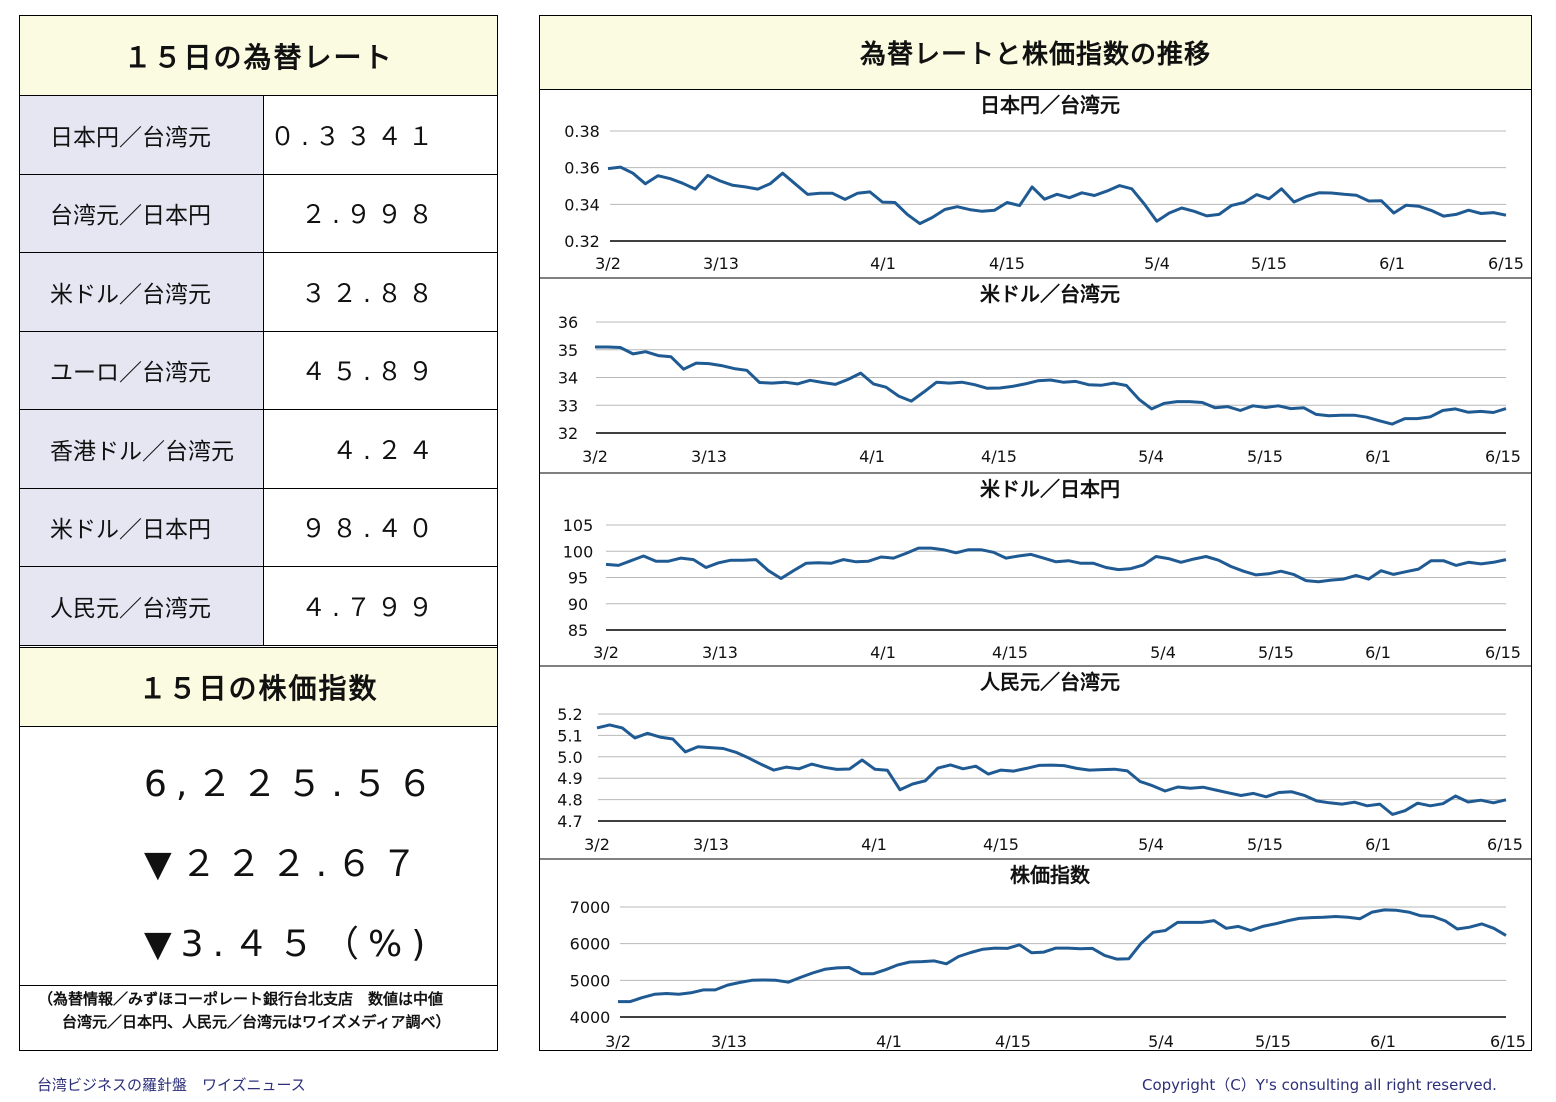 Image resolution: width=1556 pixels, height=1102 pixels. Describe the element at coordinates (142, 370) in the screenshot. I see `rate-label: ユーロ／台湾元` at that location.